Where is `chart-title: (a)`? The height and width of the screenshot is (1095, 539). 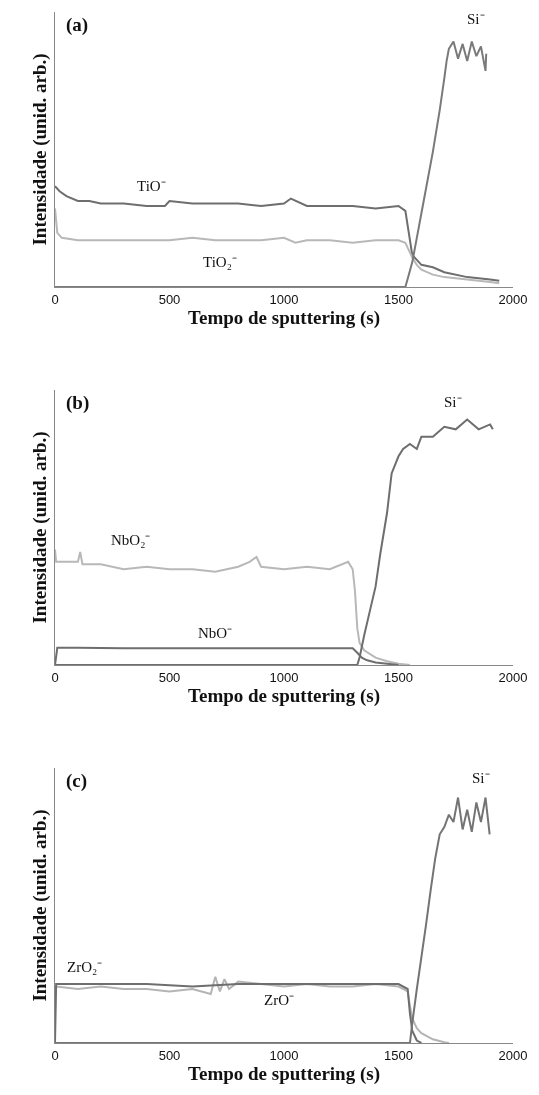
chart-title: (a) is located at coordinates (77, 25).